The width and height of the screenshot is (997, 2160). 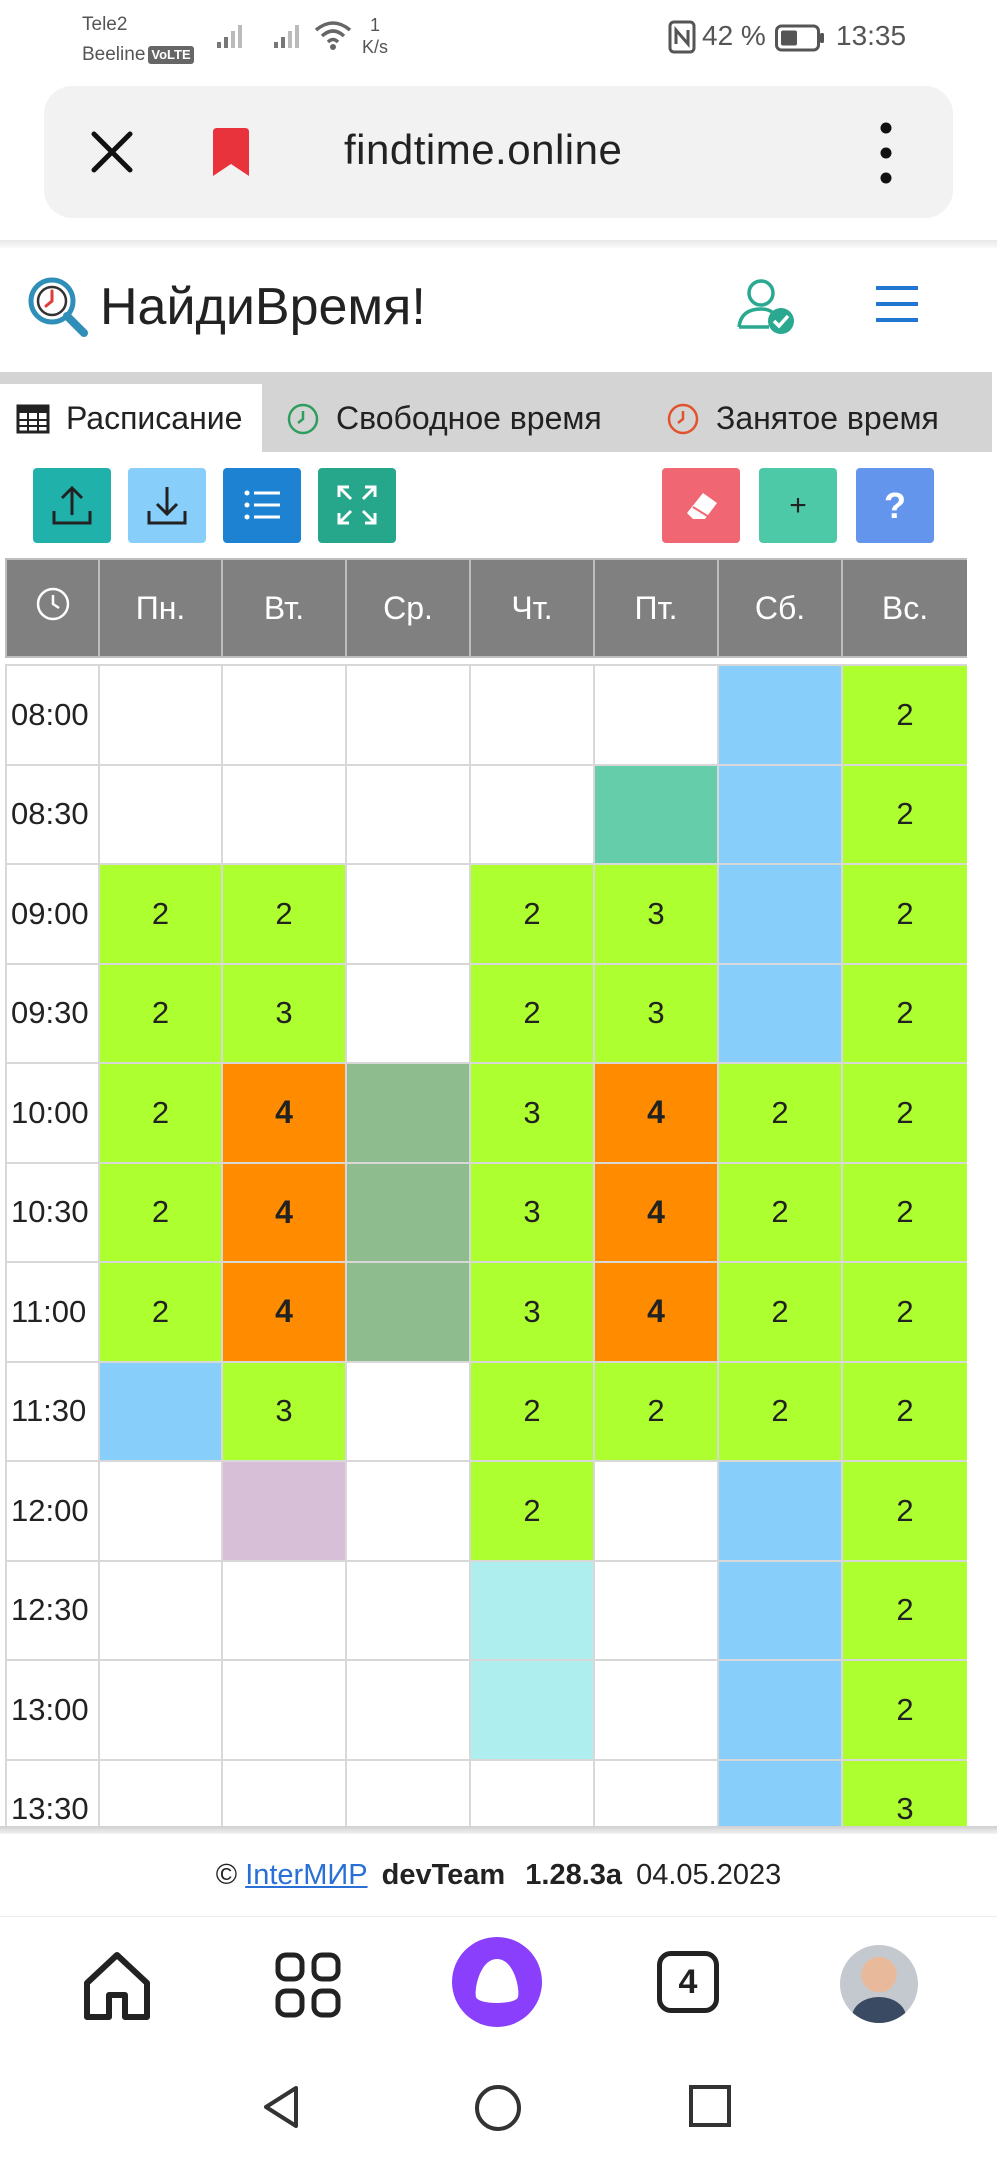 What do you see at coordinates (263, 307) in the screenshot?
I see `app-title: НайдиВремя!` at bounding box center [263, 307].